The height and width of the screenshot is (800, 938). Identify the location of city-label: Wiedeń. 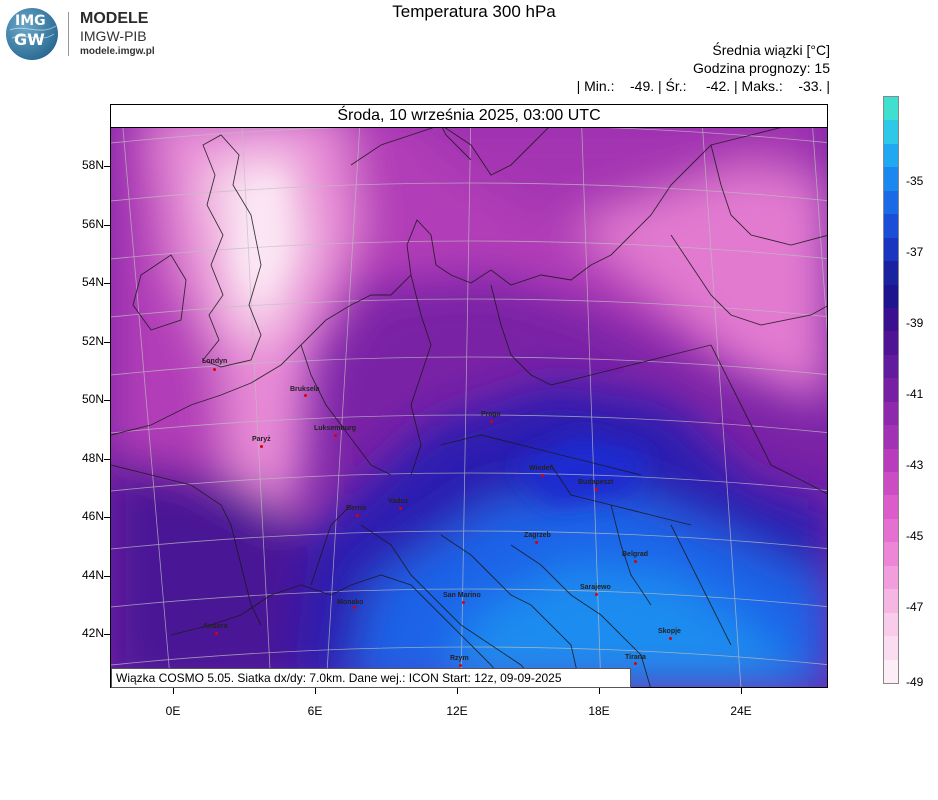
(541, 468).